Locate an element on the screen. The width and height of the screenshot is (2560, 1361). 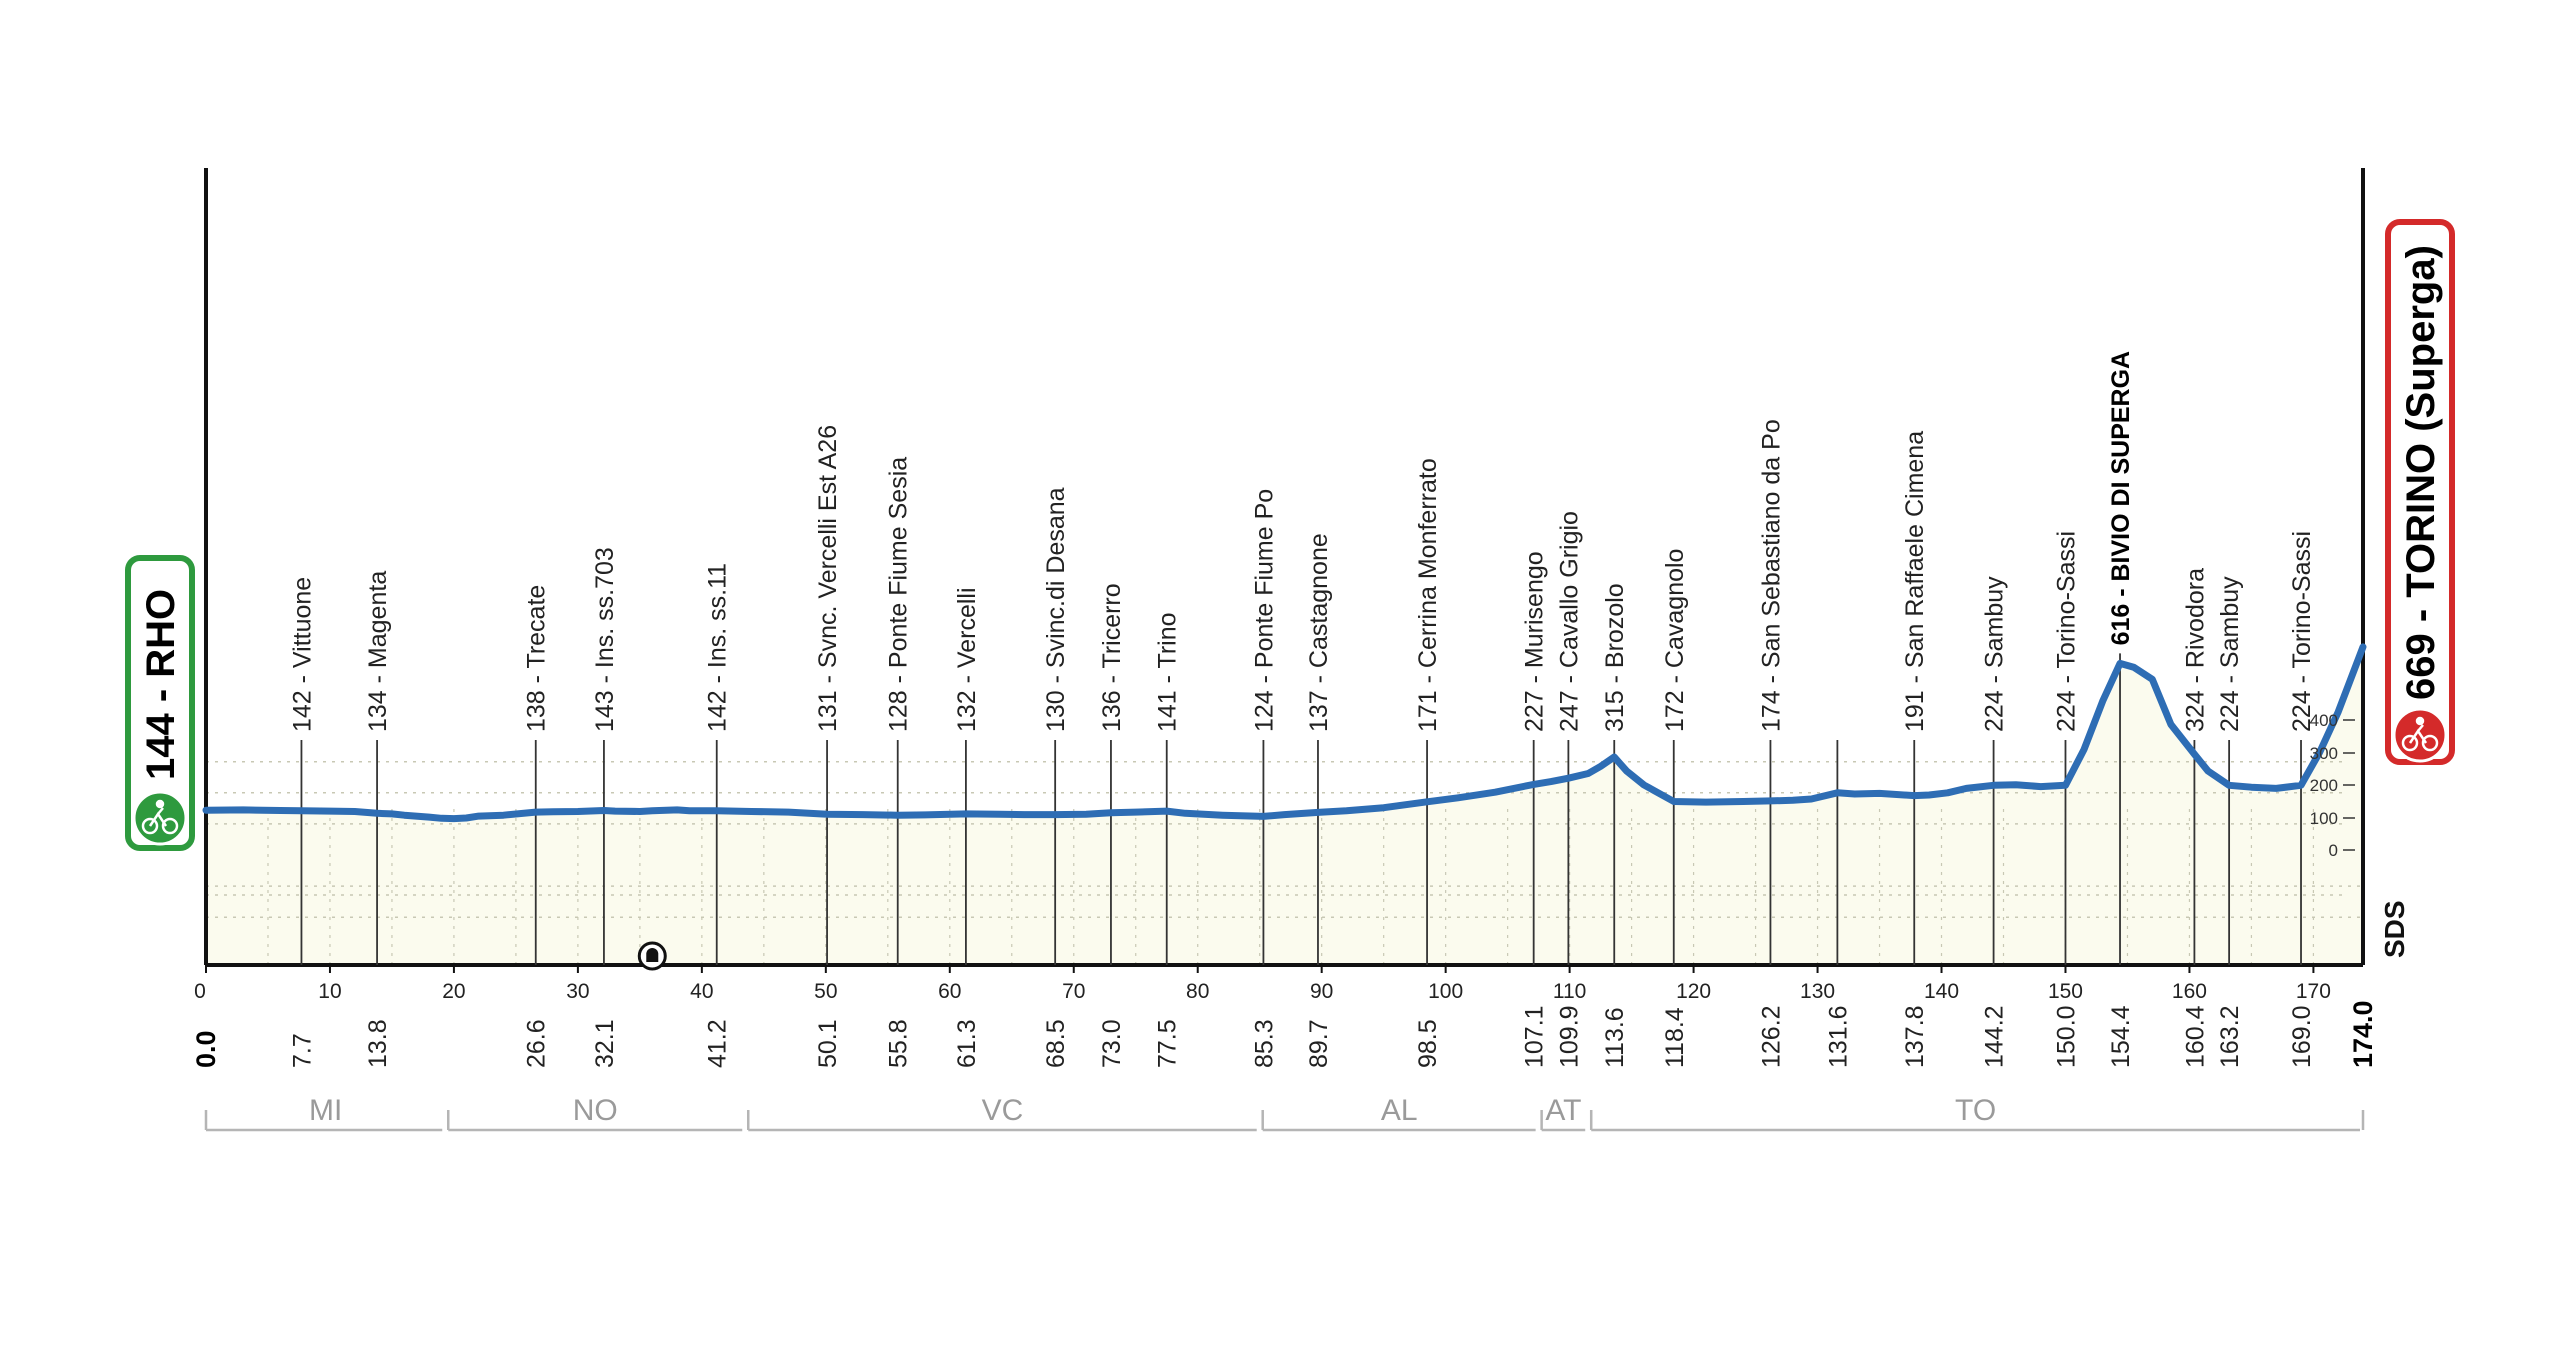
province-label: AT is located at coordinates (1563, 1110).